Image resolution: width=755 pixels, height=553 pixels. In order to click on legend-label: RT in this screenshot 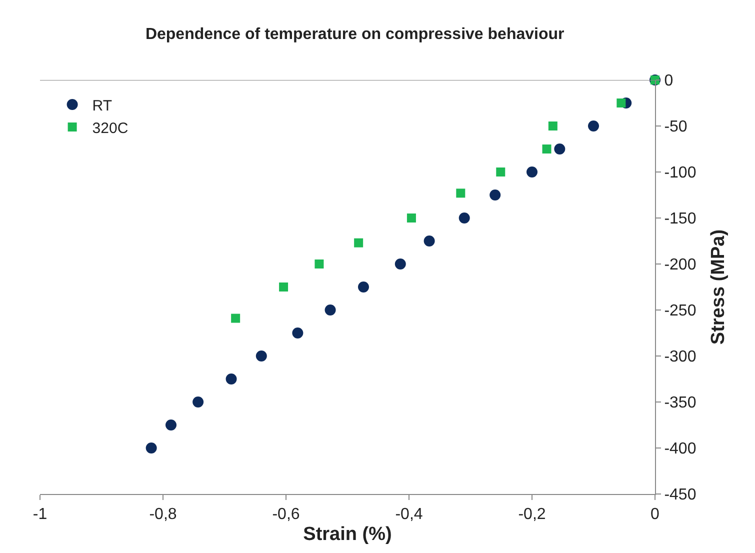, I will do `click(102, 105)`.